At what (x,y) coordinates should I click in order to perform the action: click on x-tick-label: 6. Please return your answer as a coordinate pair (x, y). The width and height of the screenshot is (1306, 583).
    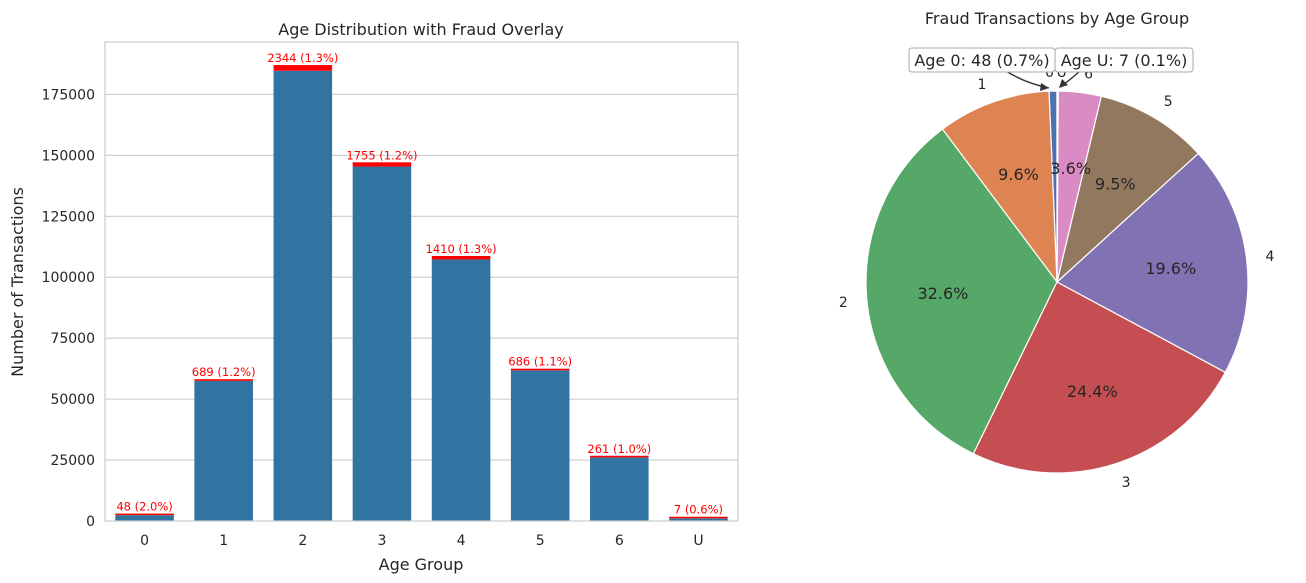
    Looking at the image, I should click on (619, 541).